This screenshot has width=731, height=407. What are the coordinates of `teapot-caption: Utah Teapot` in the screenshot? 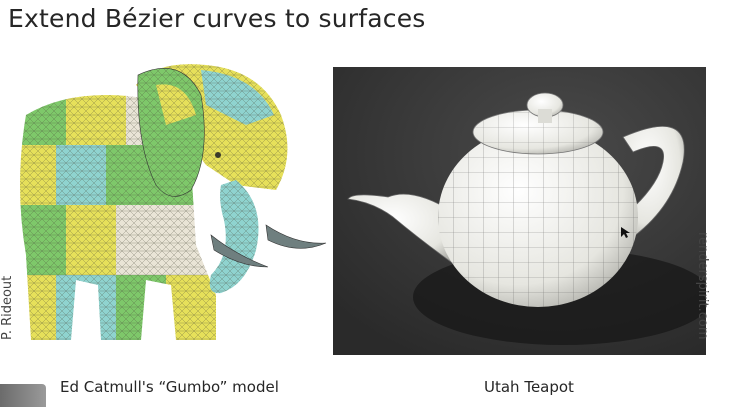 It's located at (529, 387).